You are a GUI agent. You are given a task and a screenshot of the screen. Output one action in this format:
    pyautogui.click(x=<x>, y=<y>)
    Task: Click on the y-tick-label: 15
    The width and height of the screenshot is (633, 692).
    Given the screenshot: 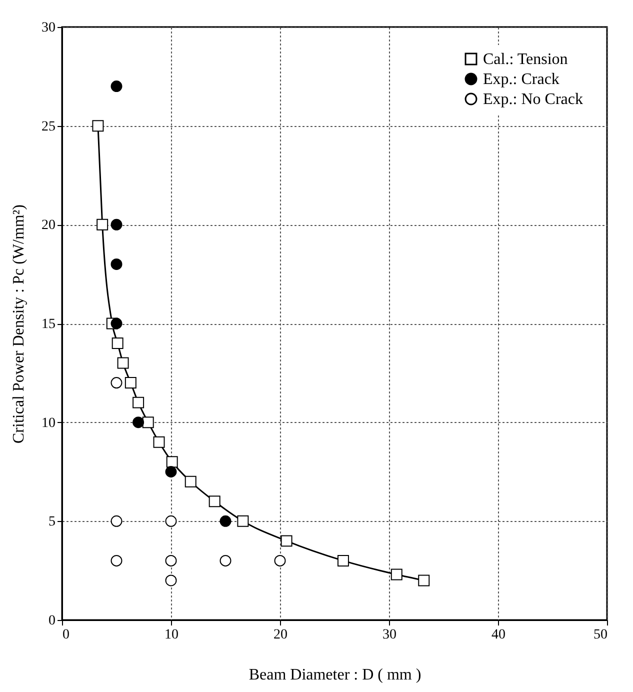 What is the action you would take?
    pyautogui.click(x=49, y=324)
    